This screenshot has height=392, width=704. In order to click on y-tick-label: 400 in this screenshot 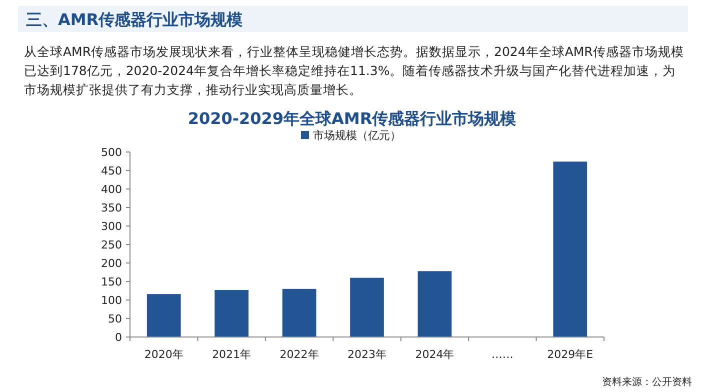, I will do `click(111, 189)`.